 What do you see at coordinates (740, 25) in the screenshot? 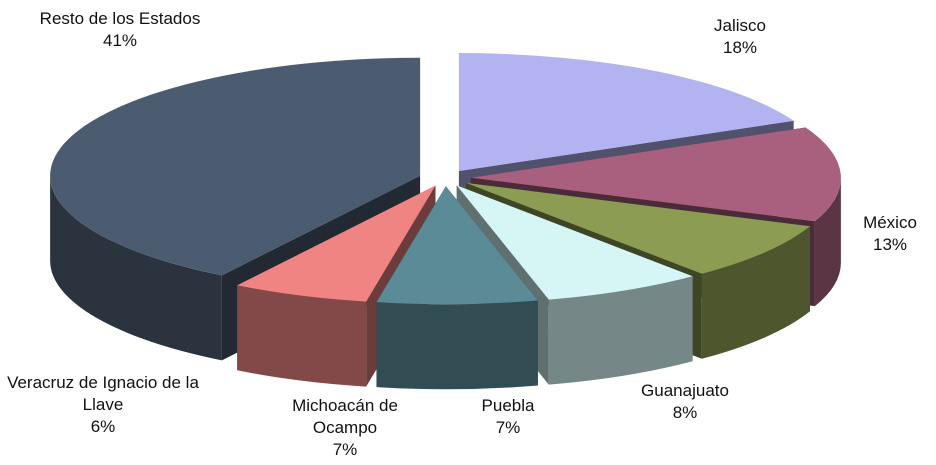
I see `category-name: Jalisco` at bounding box center [740, 25].